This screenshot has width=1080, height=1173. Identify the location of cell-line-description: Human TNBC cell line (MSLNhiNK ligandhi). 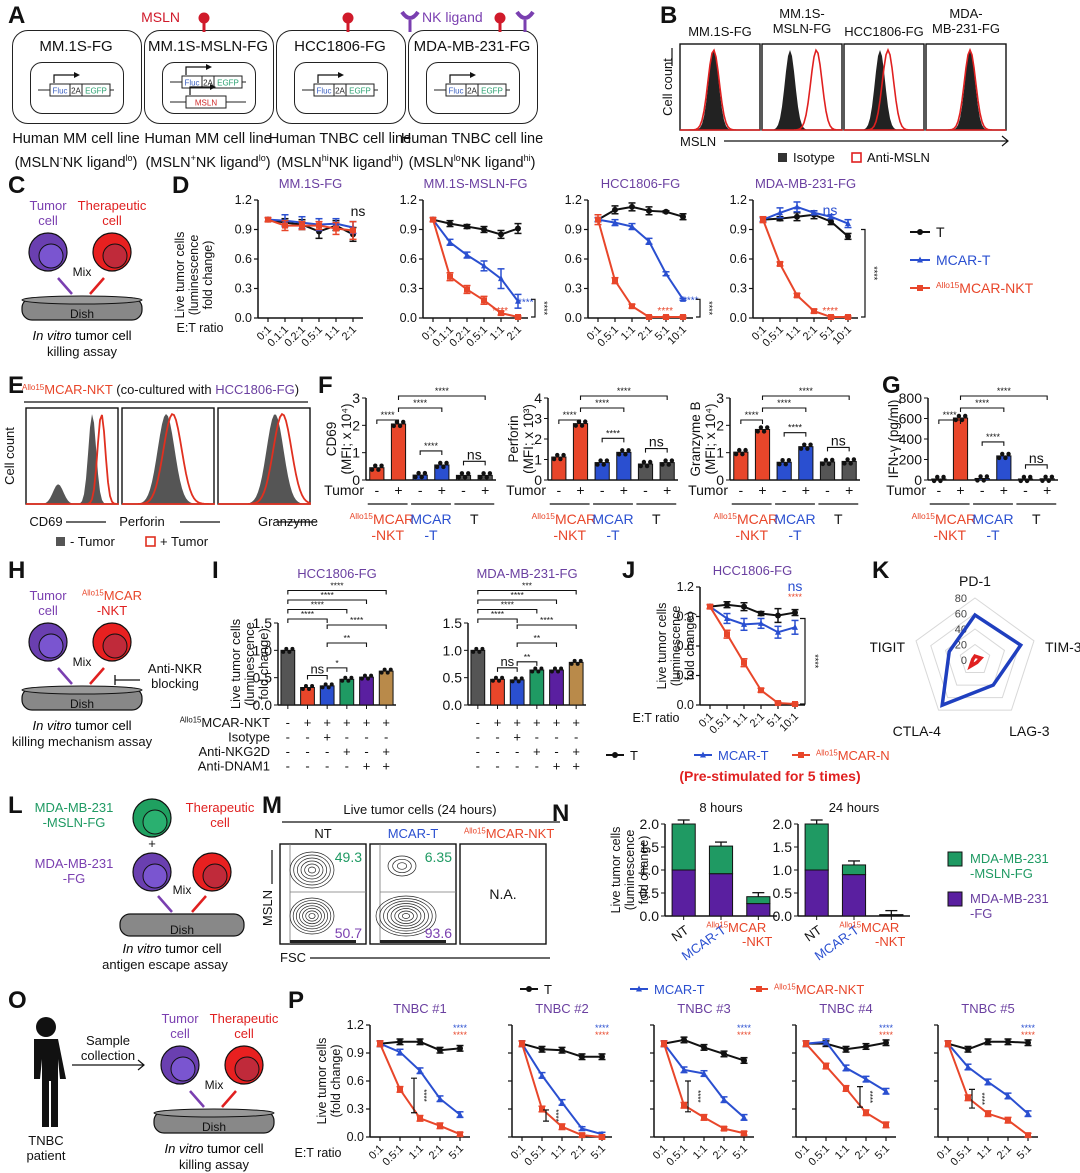
(340, 151).